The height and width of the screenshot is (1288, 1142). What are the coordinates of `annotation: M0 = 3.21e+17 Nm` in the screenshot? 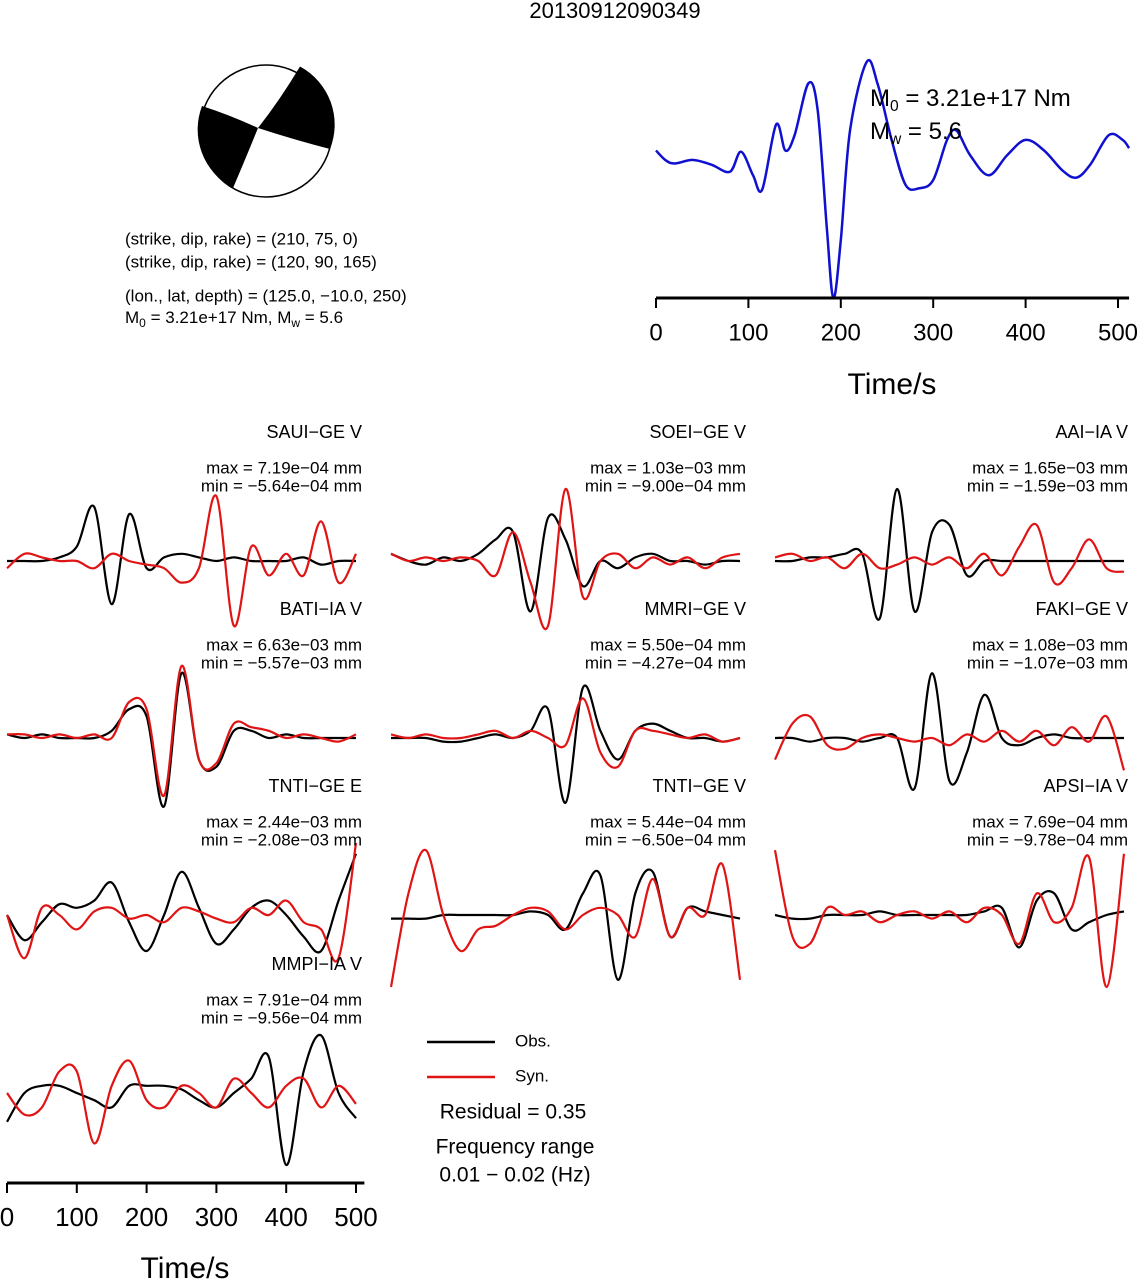 It's located at (970, 100).